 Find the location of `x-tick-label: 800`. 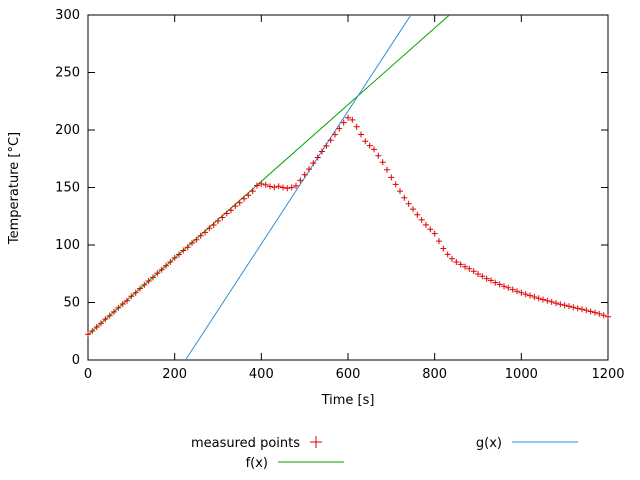

x-tick-label: 800 is located at coordinates (434, 374).